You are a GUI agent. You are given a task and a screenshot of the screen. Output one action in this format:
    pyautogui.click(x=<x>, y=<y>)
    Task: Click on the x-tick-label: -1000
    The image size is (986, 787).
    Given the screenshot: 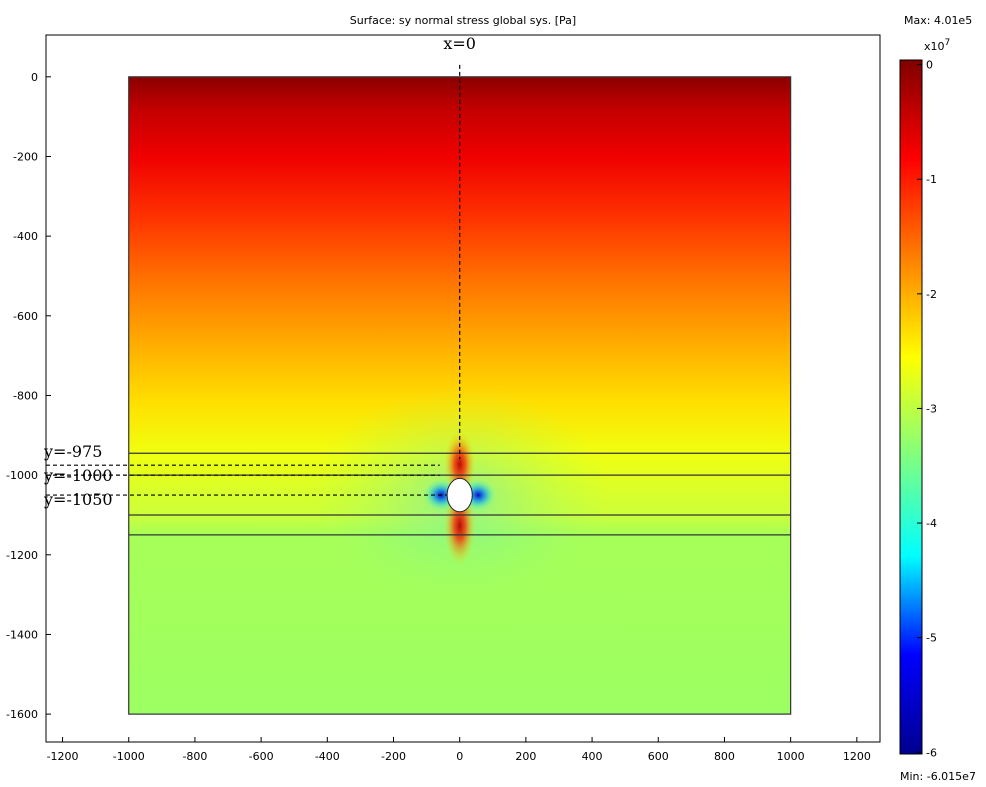 What is the action you would take?
    pyautogui.click(x=129, y=756)
    